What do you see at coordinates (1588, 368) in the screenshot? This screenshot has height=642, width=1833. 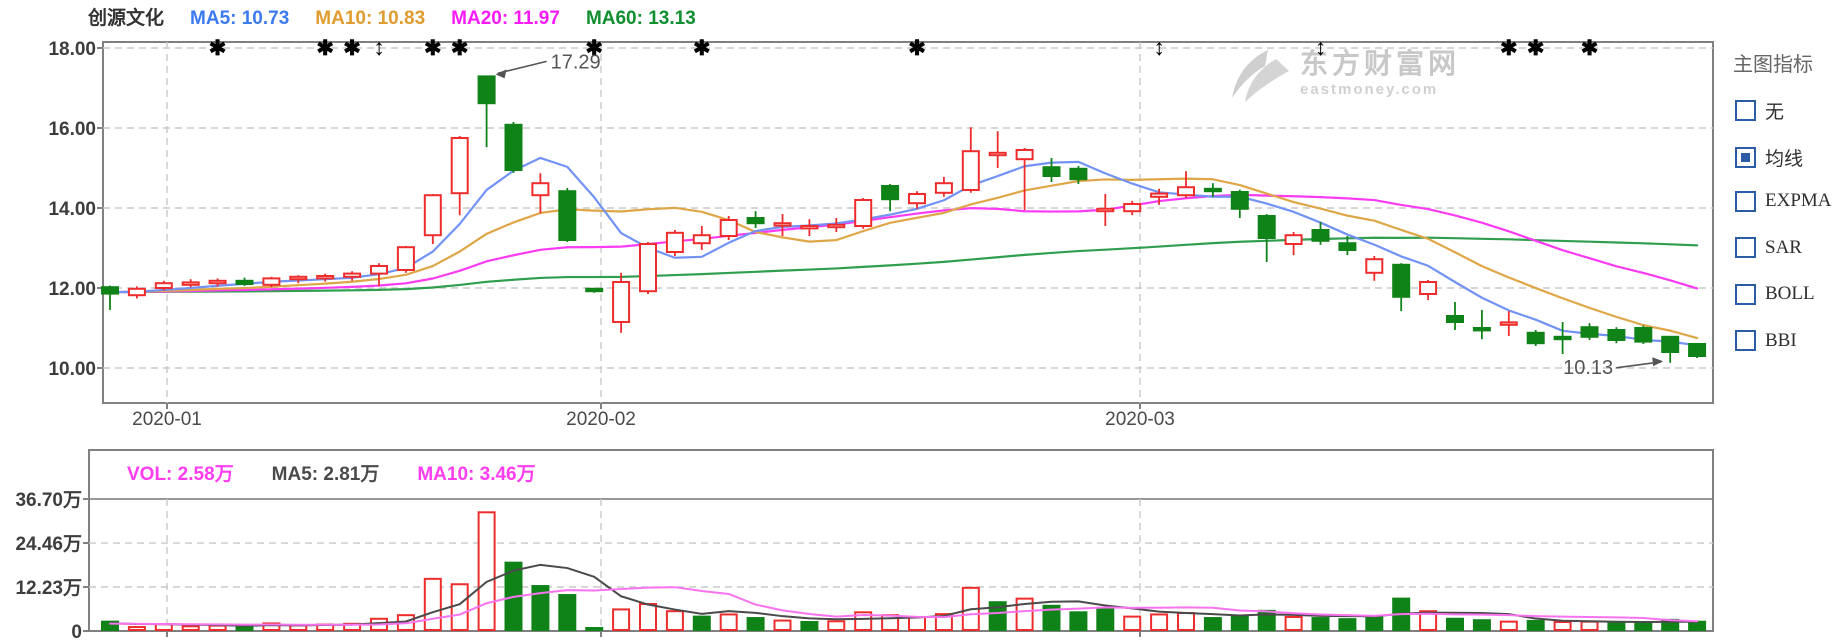 I see `svg-text: 10.13` at bounding box center [1588, 368].